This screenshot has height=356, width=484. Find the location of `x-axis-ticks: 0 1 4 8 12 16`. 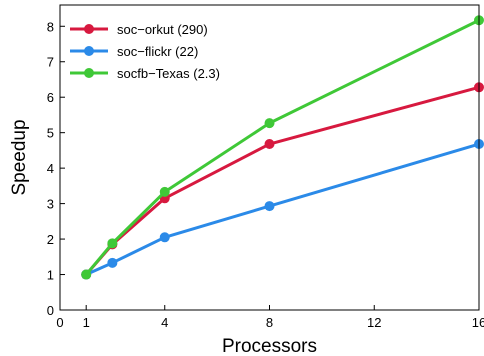

x-axis-ticks: 0 1 4 8 12 16 is located at coordinates (270, 317).